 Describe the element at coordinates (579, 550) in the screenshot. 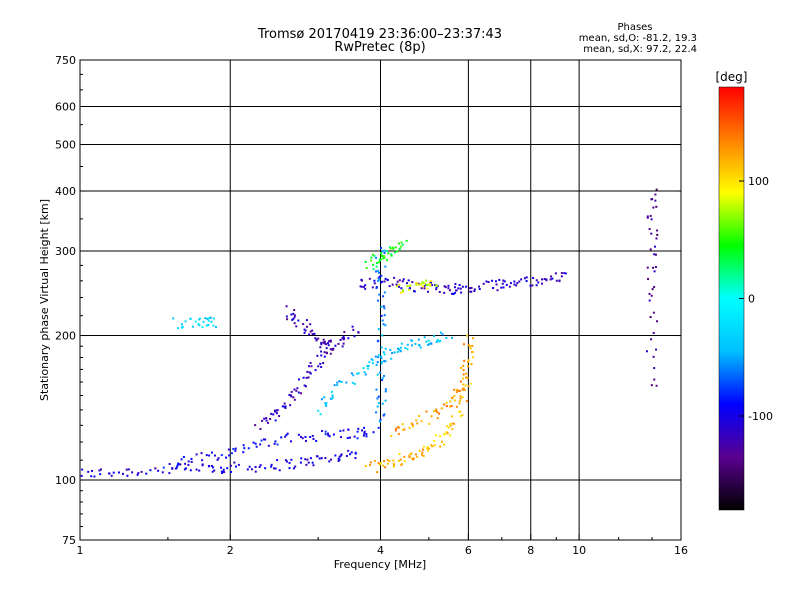

I see `x-tick-label: 10` at that location.